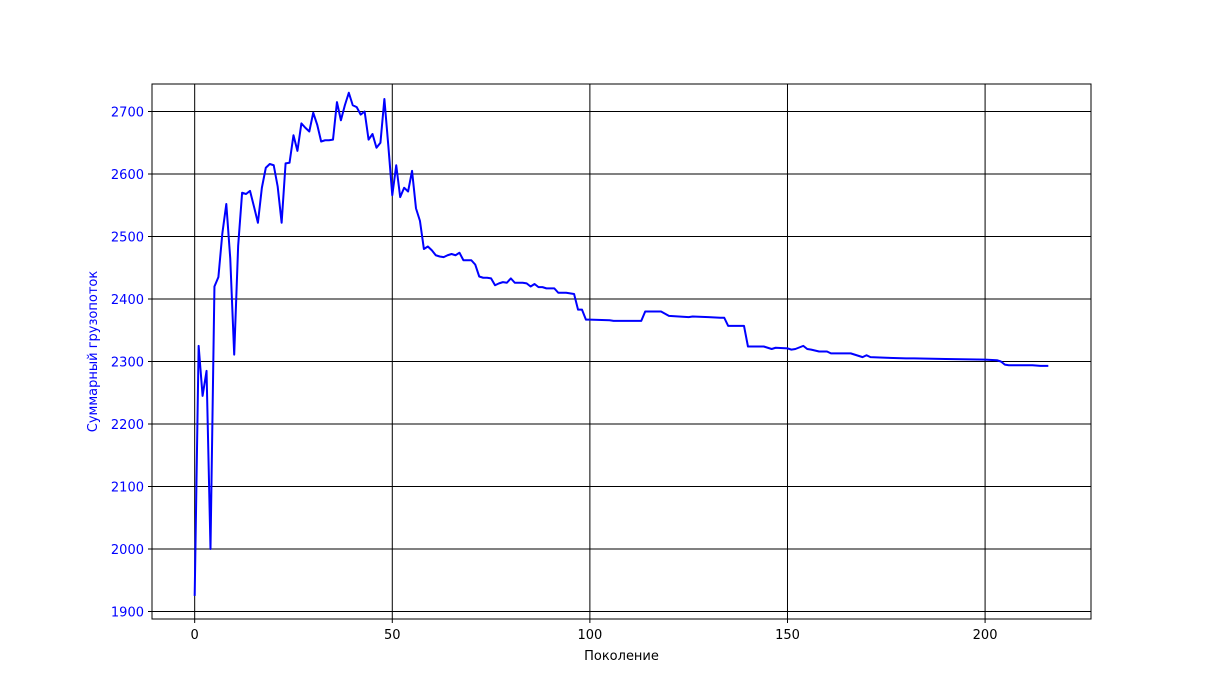 This screenshot has width=1212, height=696. Describe the element at coordinates (195, 635) in the screenshot. I see `x-tick-label: 0` at that location.